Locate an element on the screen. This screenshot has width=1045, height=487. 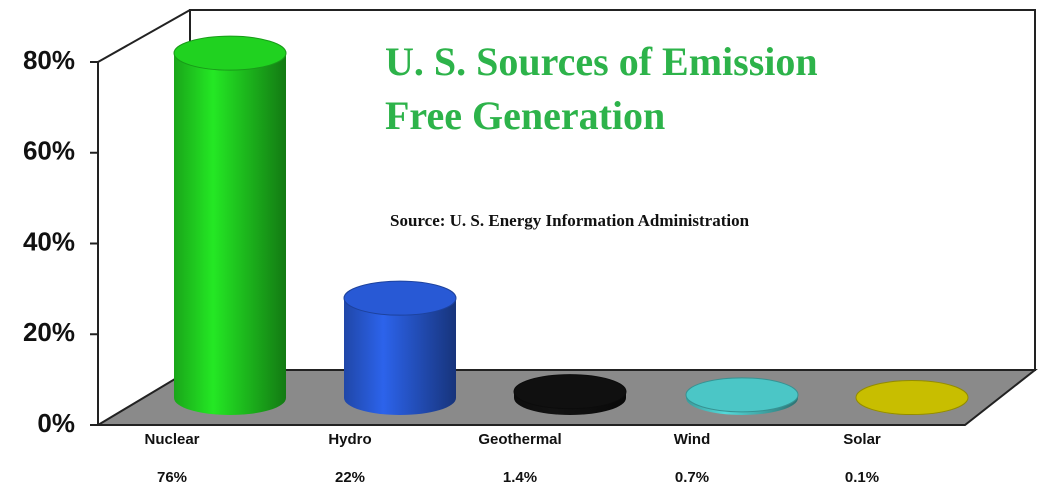
value-label: 1.4% is located at coordinates (520, 477).